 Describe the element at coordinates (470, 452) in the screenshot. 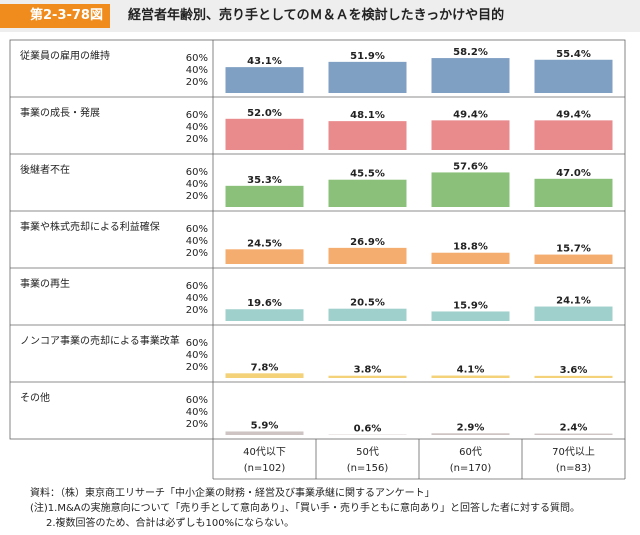

I see `category-label: 60代` at that location.